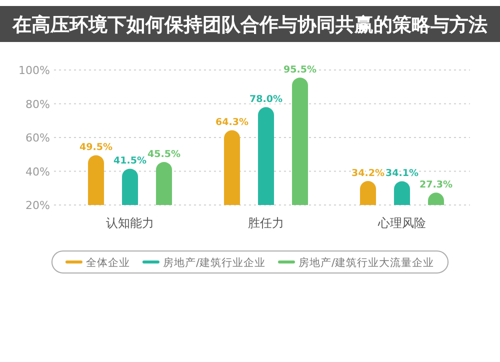 The height and width of the screenshot is (362, 500). I want to click on y-tick-label: 80%, so click(38, 104).